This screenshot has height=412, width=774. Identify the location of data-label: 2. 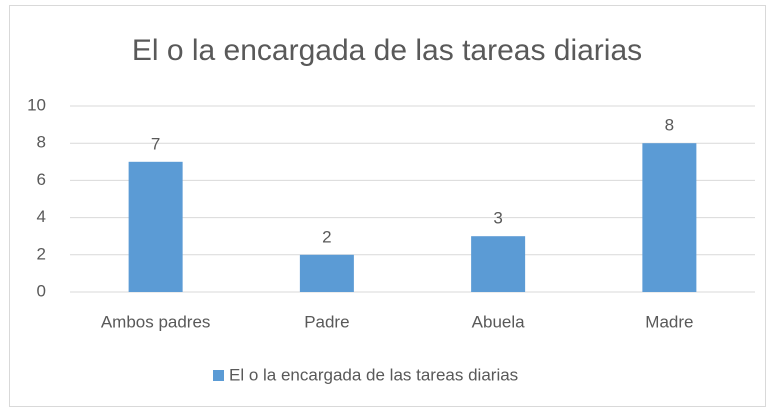
(326, 236).